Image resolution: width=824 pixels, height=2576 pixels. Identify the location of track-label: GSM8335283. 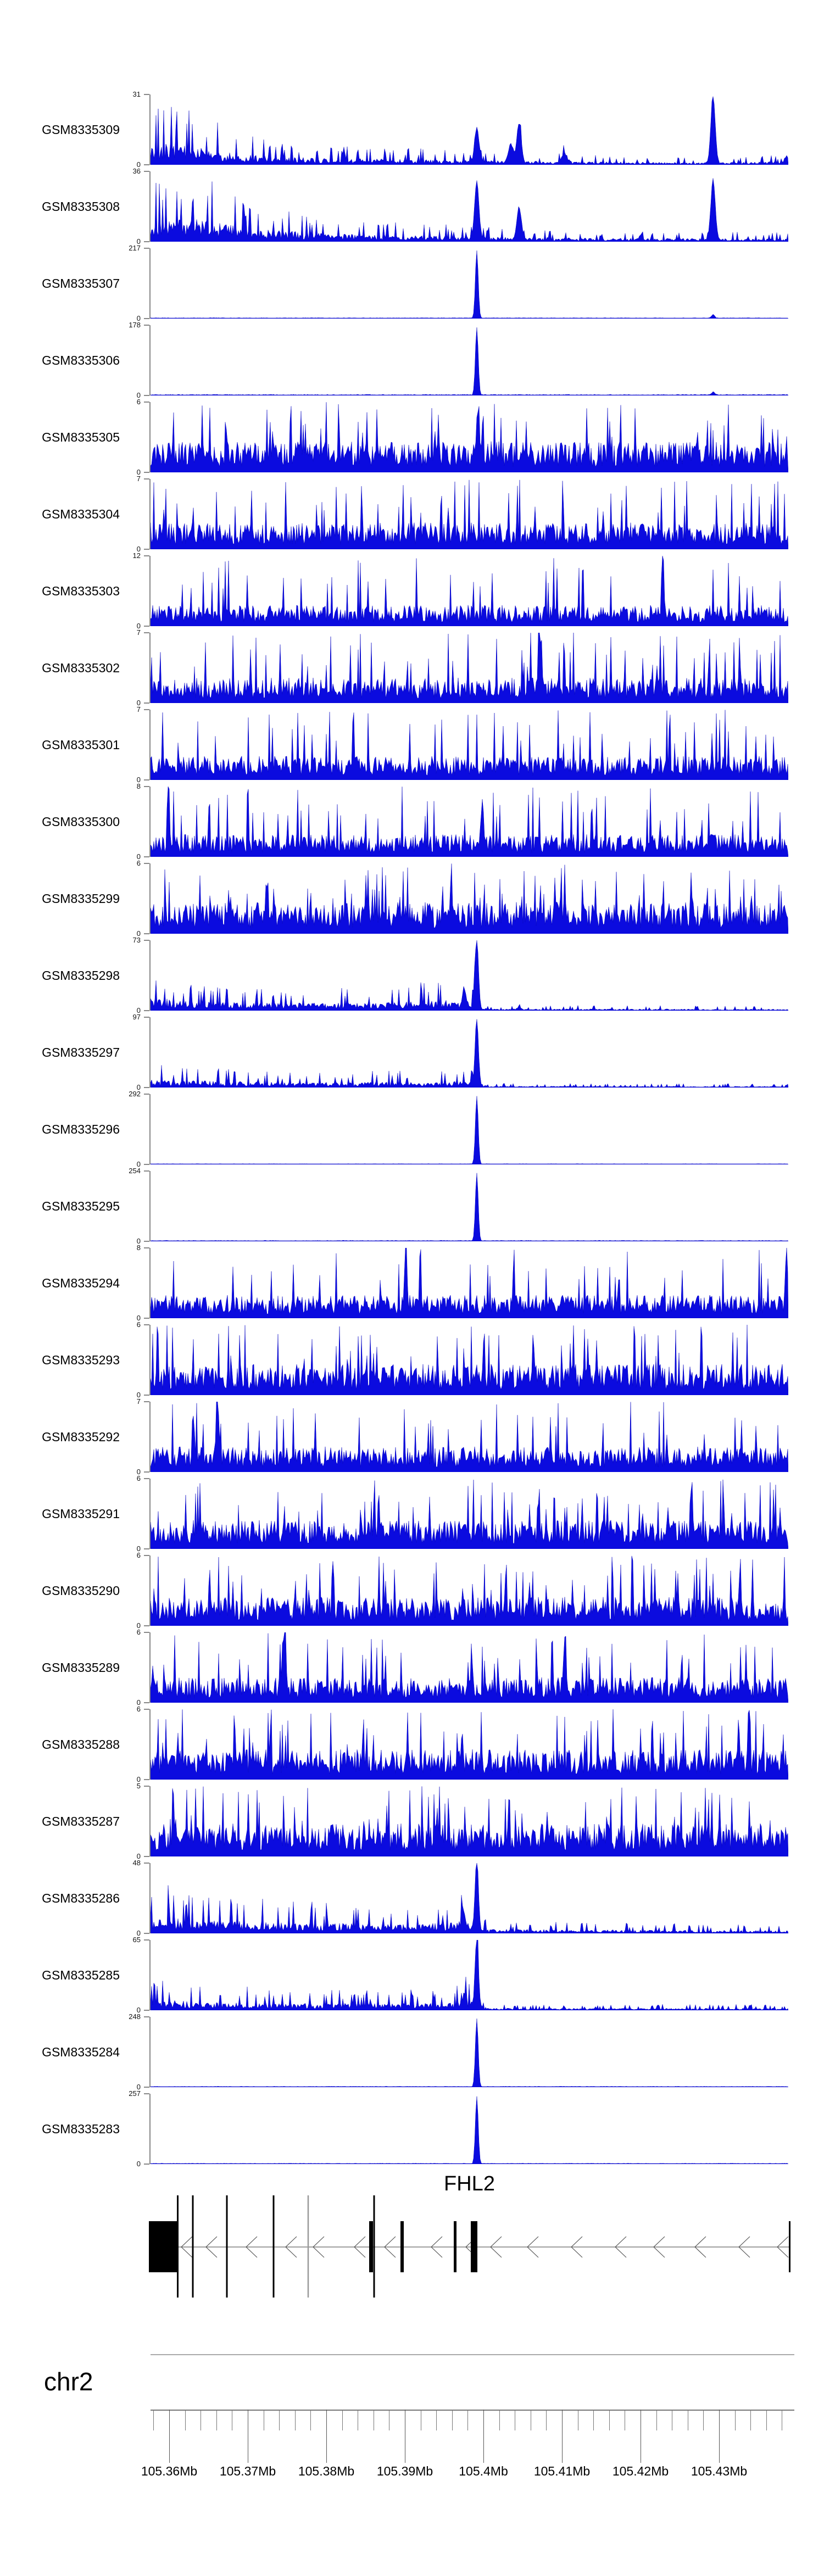
(81, 2129).